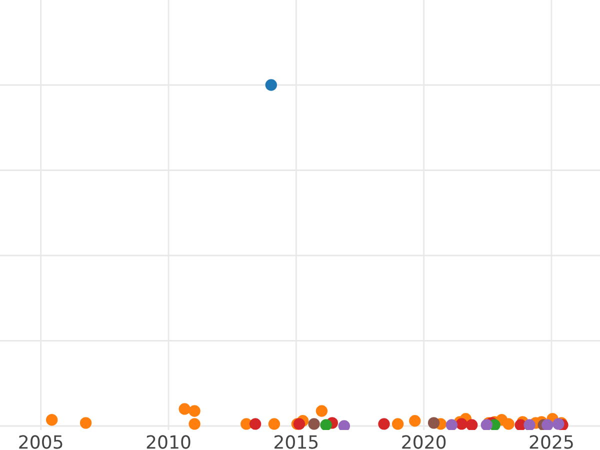  Describe the element at coordinates (551, 442) in the screenshot. I see `x-tick-label: 2025` at that location.